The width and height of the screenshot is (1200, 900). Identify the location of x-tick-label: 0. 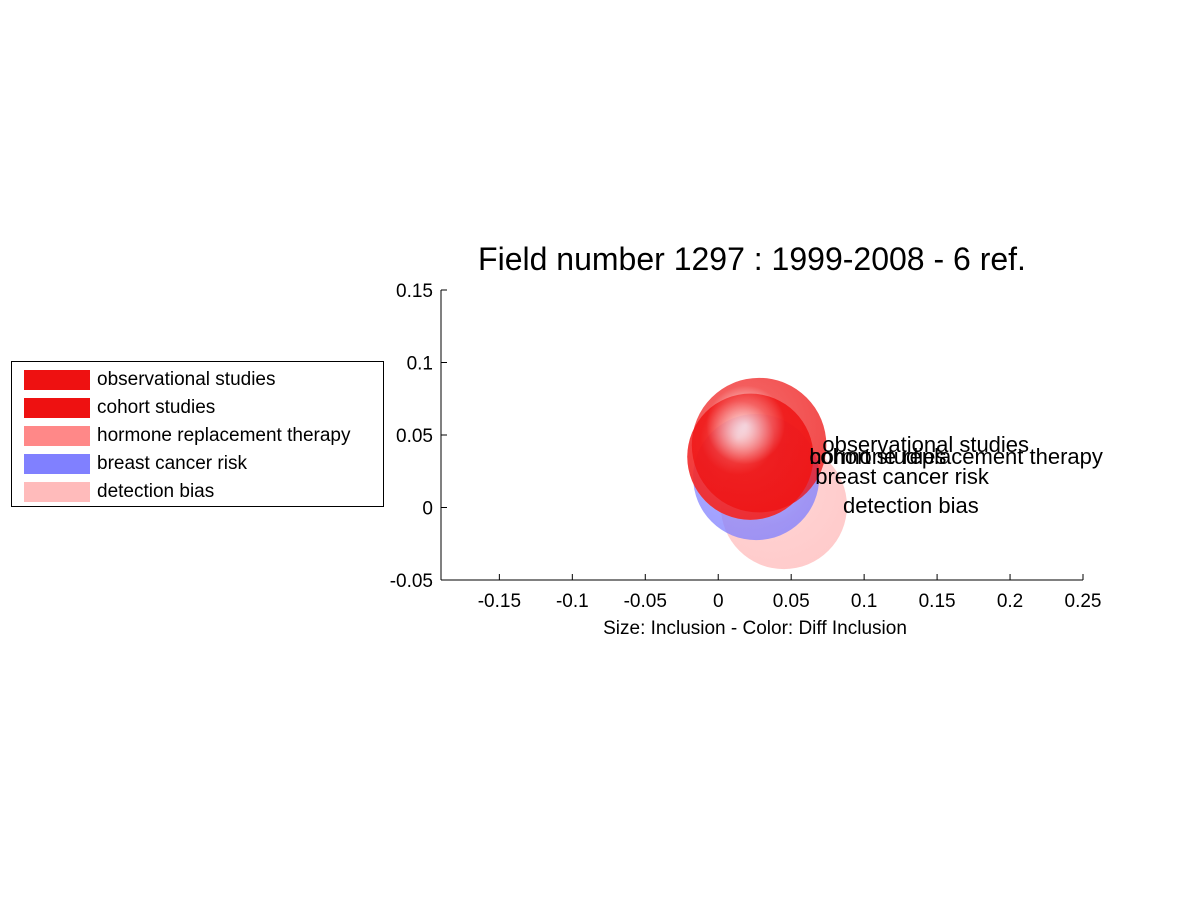
(718, 601).